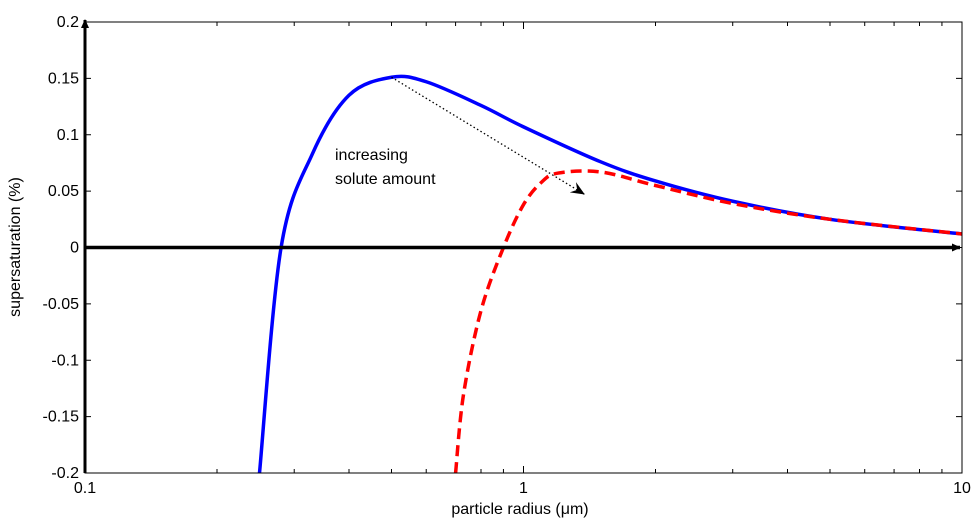 This screenshot has height=523, width=975. What do you see at coordinates (61, 417) in the screenshot?
I see `y-tick-label: -0.15` at bounding box center [61, 417].